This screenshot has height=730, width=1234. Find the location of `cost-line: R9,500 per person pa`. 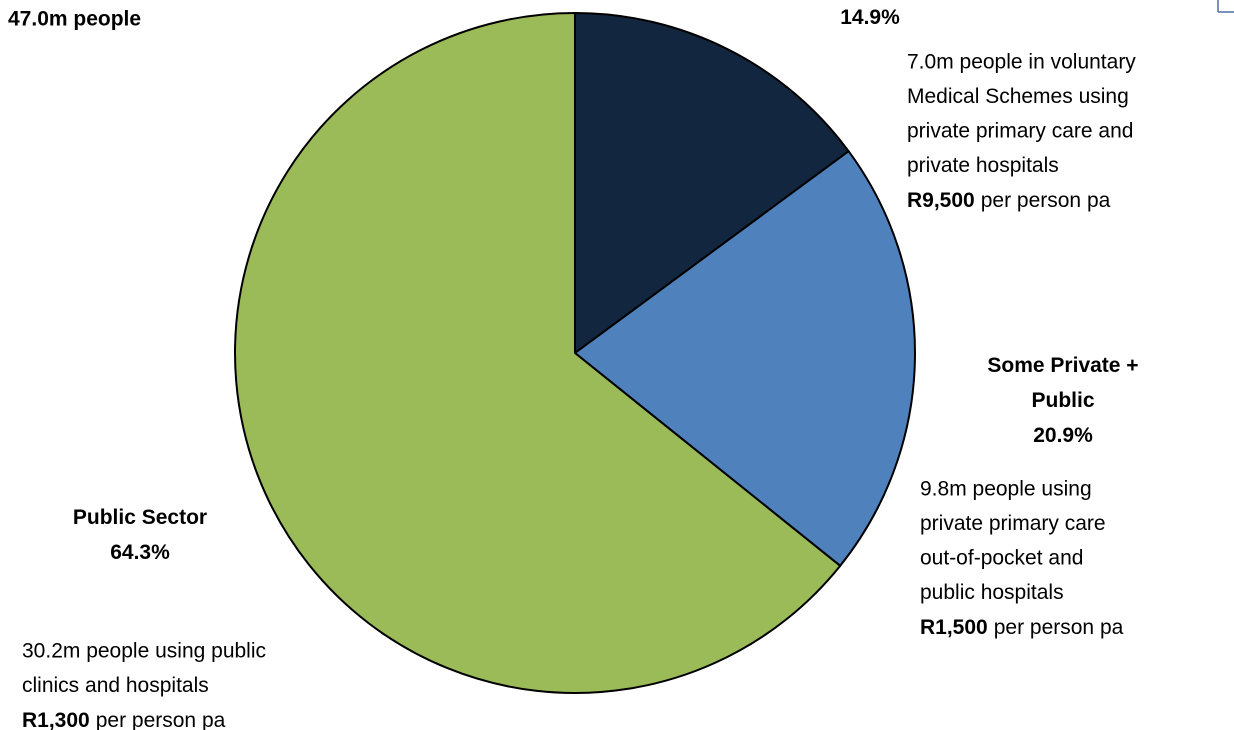

cost-line: R9,500 per person pa is located at coordinates (1009, 200).